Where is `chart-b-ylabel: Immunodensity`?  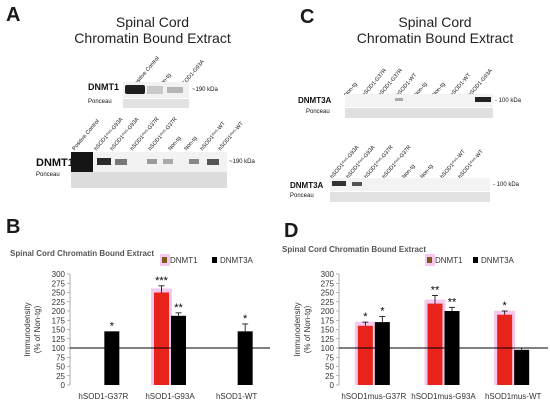
chart-b-ylabel: Immunodensity is located at coordinates (27, 329).